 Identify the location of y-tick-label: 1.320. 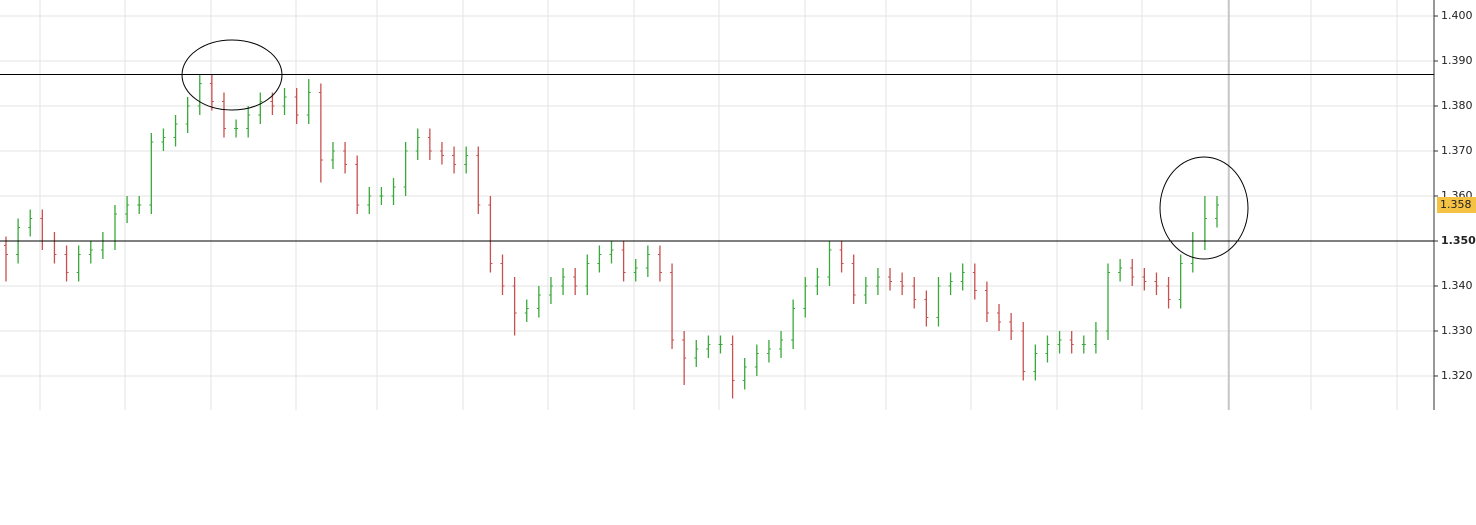
(1457, 375).